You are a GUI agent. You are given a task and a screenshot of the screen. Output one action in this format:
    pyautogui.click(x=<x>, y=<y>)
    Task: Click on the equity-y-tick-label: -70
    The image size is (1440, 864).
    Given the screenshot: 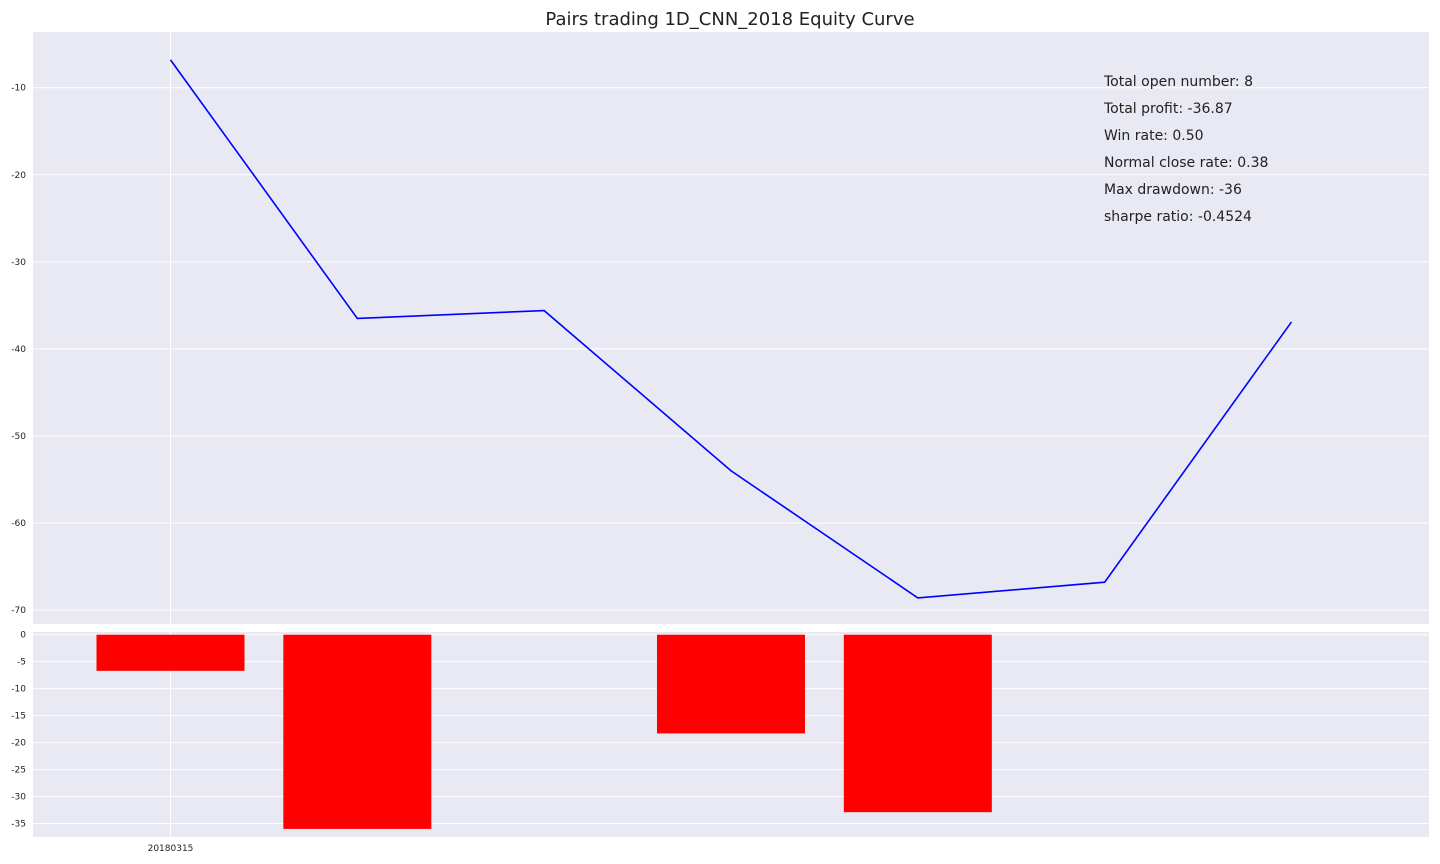 What is the action you would take?
    pyautogui.click(x=18, y=611)
    